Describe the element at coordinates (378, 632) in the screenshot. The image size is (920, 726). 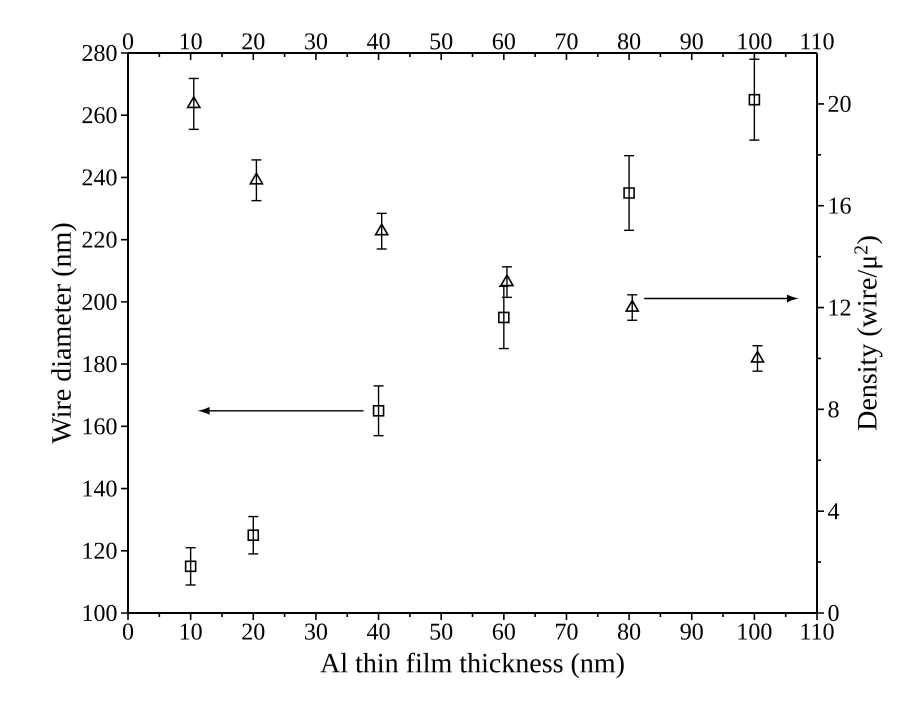
I see `x-tick-label: 40` at that location.